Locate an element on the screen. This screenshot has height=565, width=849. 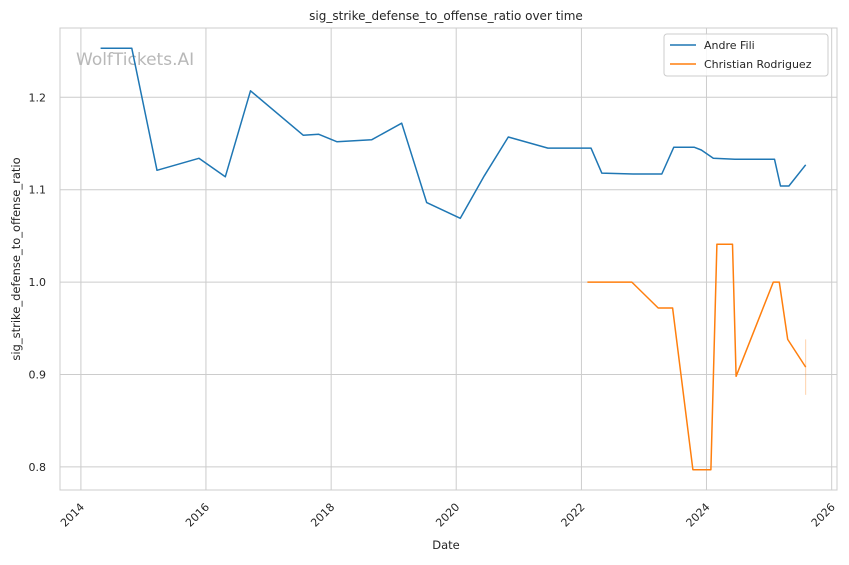
y-tick-label: 1.1 is located at coordinates (38, 190).